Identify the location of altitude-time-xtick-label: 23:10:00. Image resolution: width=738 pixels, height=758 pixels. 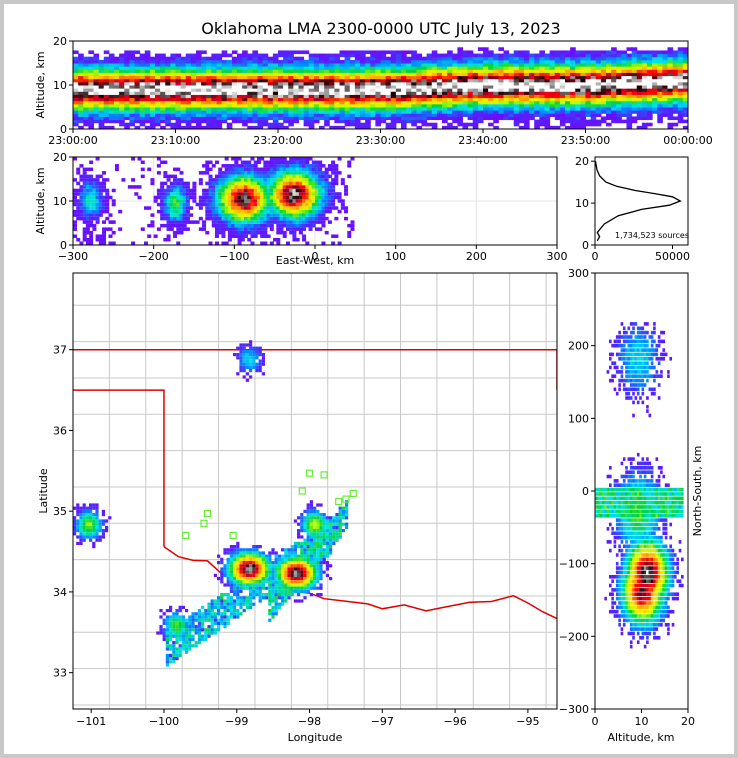
(175, 140).